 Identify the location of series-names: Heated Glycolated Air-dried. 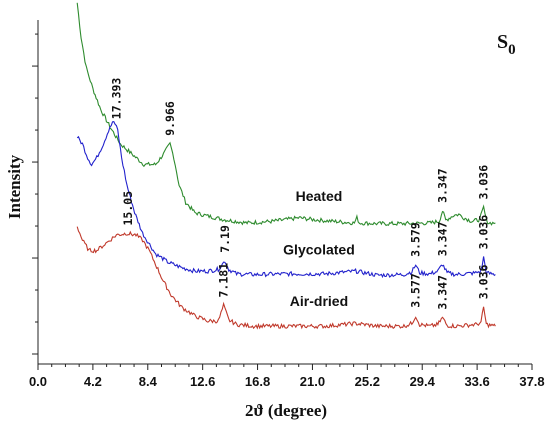
(319, 248).